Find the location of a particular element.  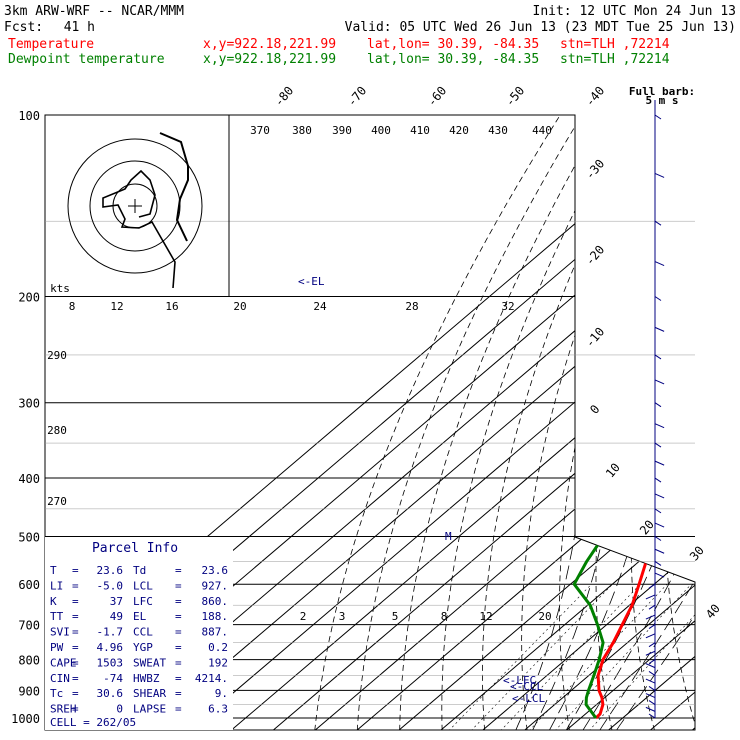

theta-label: 390 is located at coordinates (342, 130).